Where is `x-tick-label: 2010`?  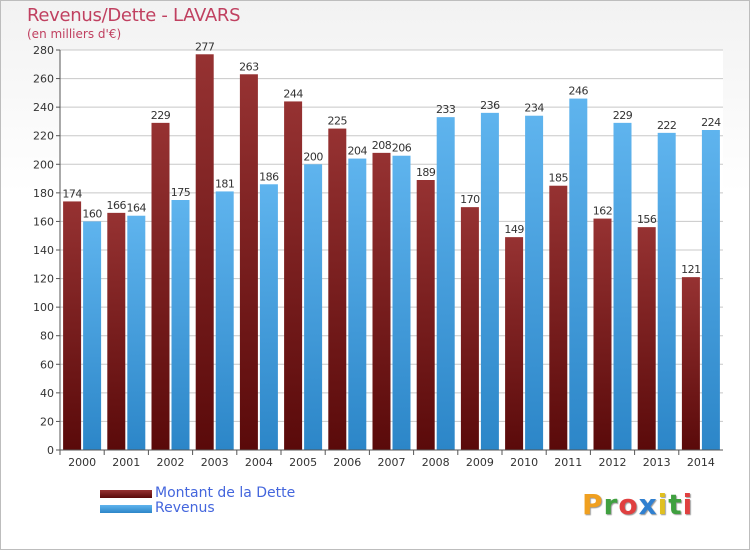 x-tick-label: 2010 is located at coordinates (524, 462).